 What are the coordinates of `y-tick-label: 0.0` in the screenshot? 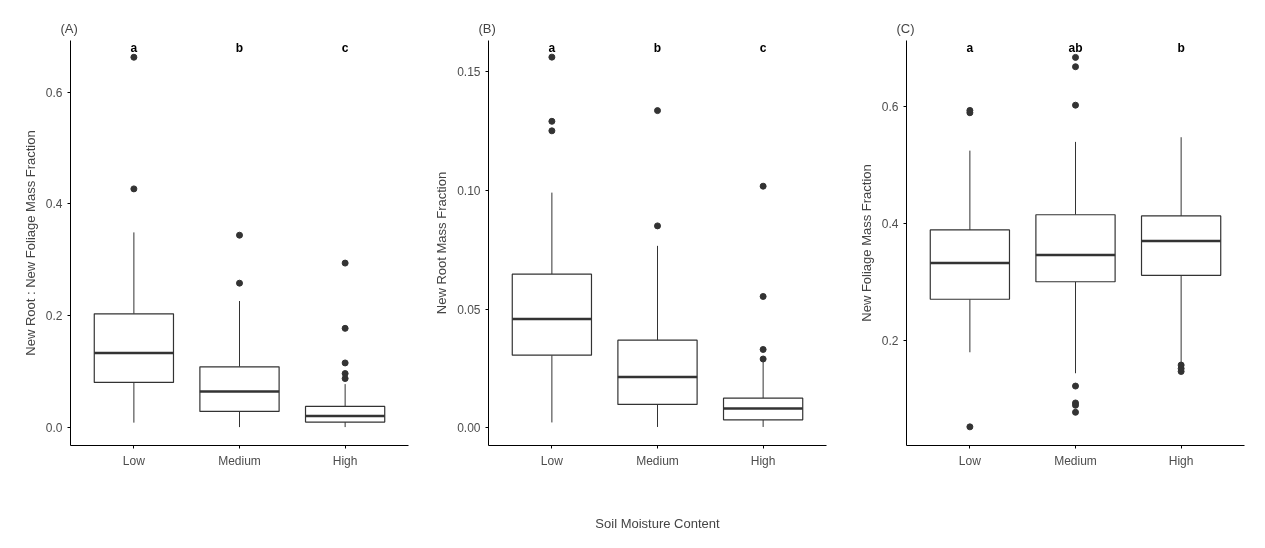 It's located at (54, 427).